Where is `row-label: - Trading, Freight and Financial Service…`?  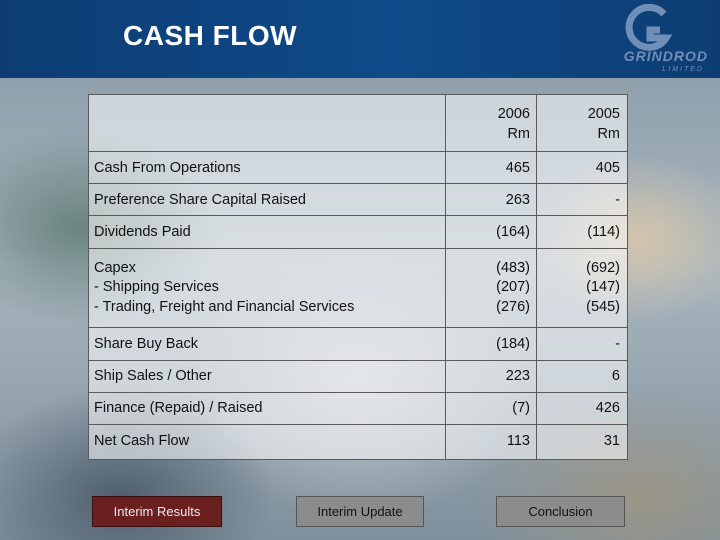 row-label: - Trading, Freight and Financial Service… is located at coordinates (224, 307).